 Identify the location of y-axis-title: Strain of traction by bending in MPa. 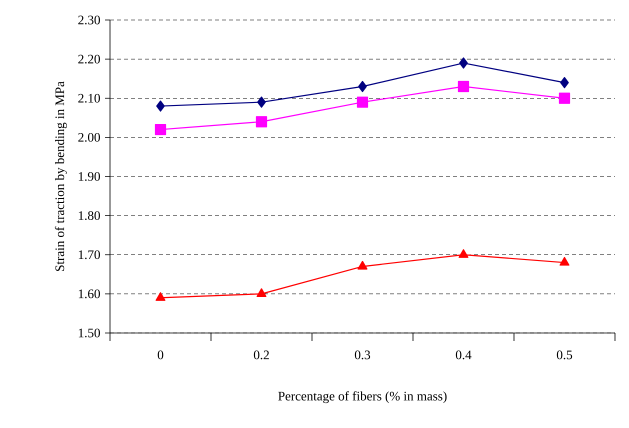
(60, 176).